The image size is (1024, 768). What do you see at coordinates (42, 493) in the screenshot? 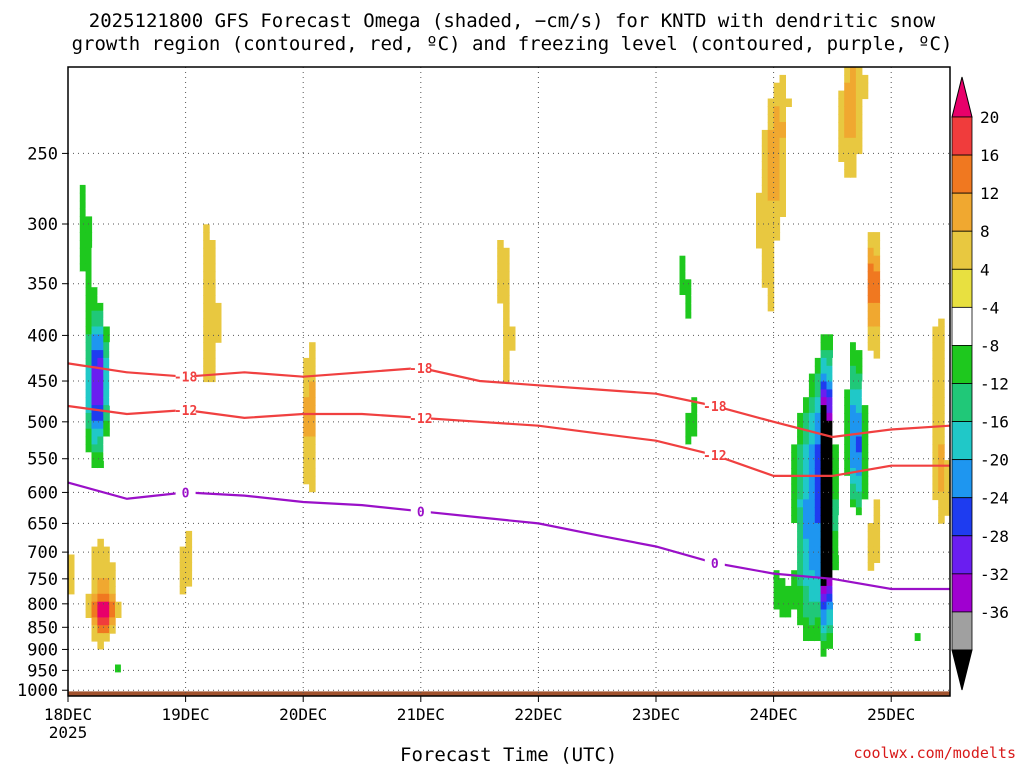
I see `y-tick-label: 600` at bounding box center [42, 493].